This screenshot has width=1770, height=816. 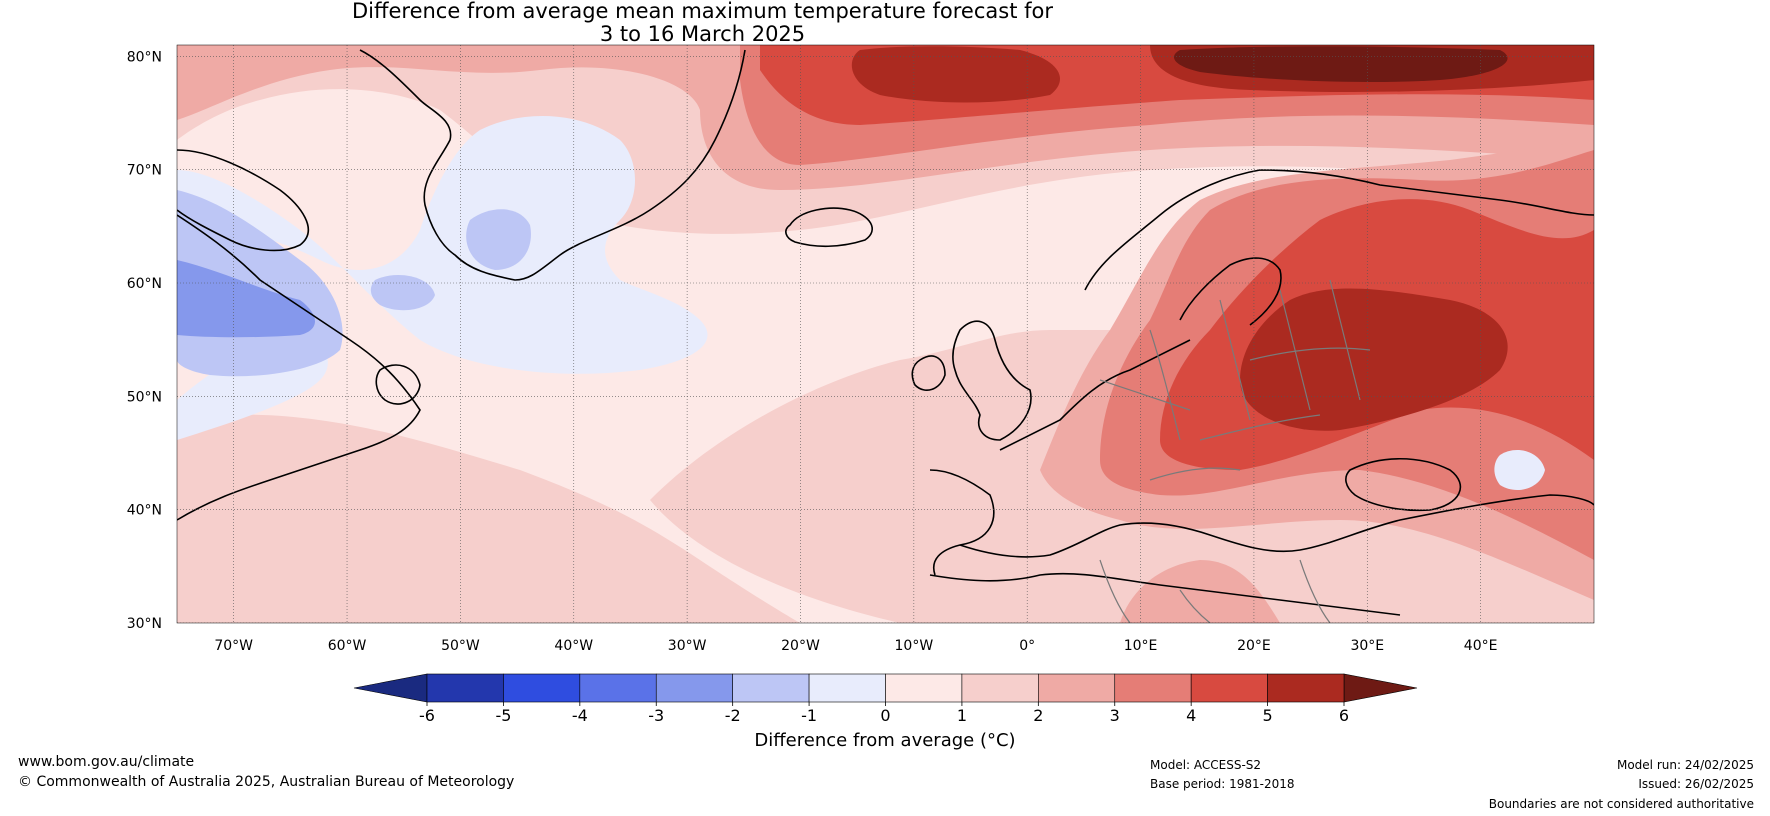 I want to click on colorbar-tick-label: -4, so click(x=580, y=715).